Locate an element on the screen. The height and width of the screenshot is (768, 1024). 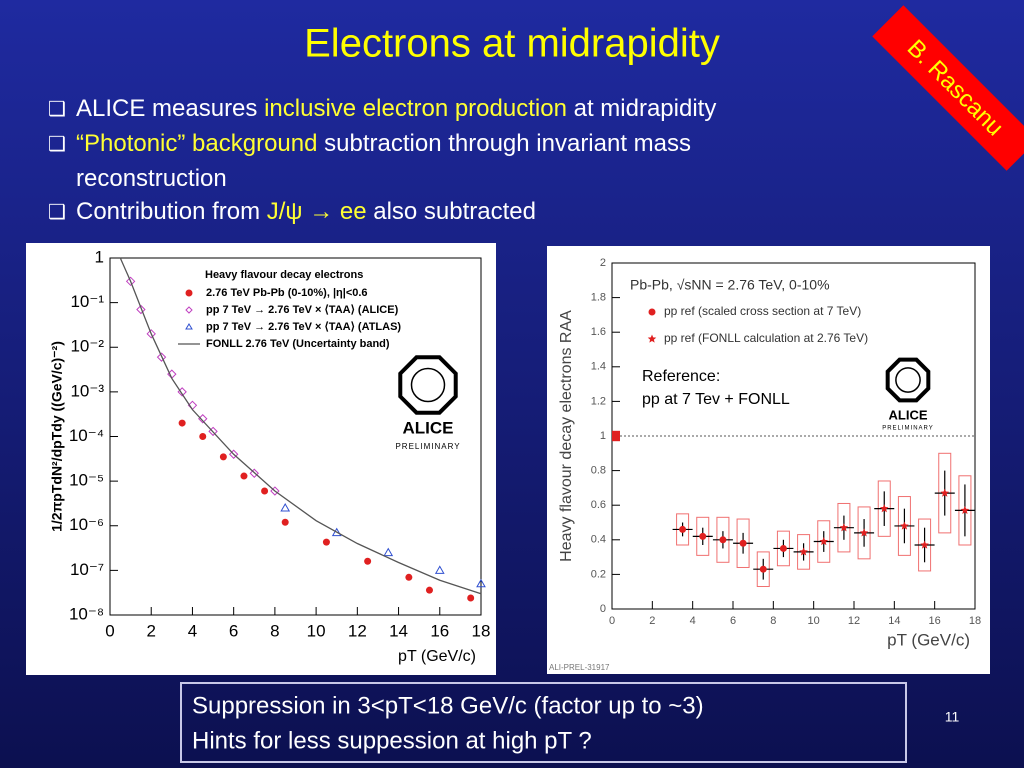
y-axis-label: Heavy flavour decay electrons RAA is located at coordinates (566, 436).